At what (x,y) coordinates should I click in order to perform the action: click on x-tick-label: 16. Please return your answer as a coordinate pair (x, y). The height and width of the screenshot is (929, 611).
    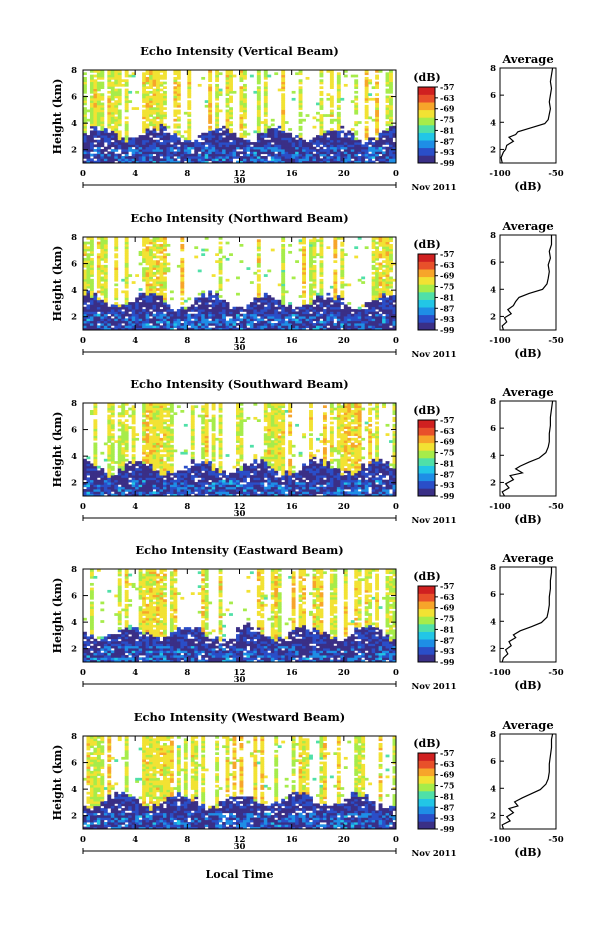
    Looking at the image, I should click on (292, 341).